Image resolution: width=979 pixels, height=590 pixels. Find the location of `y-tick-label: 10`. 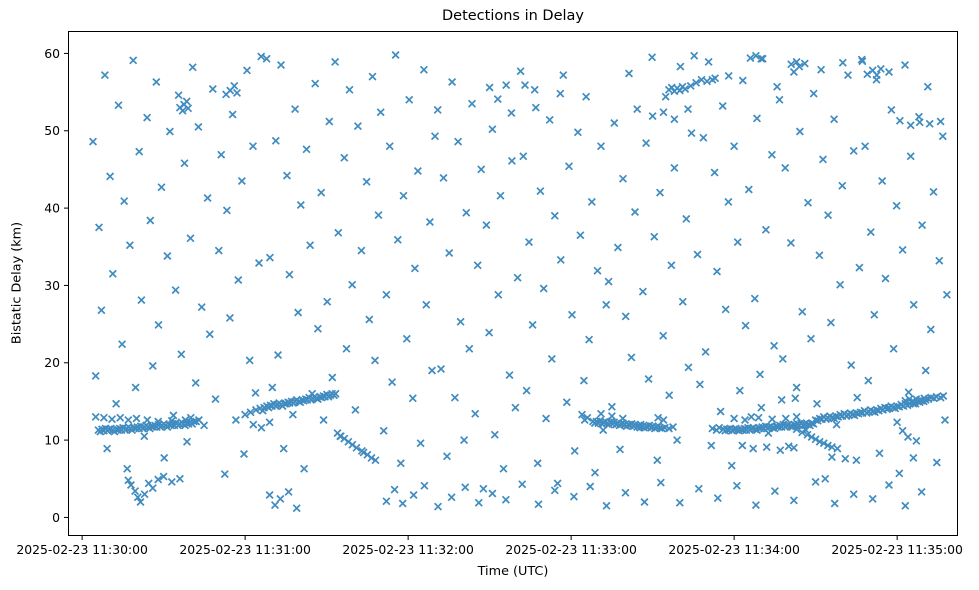

y-tick-label: 10 is located at coordinates (52, 440).